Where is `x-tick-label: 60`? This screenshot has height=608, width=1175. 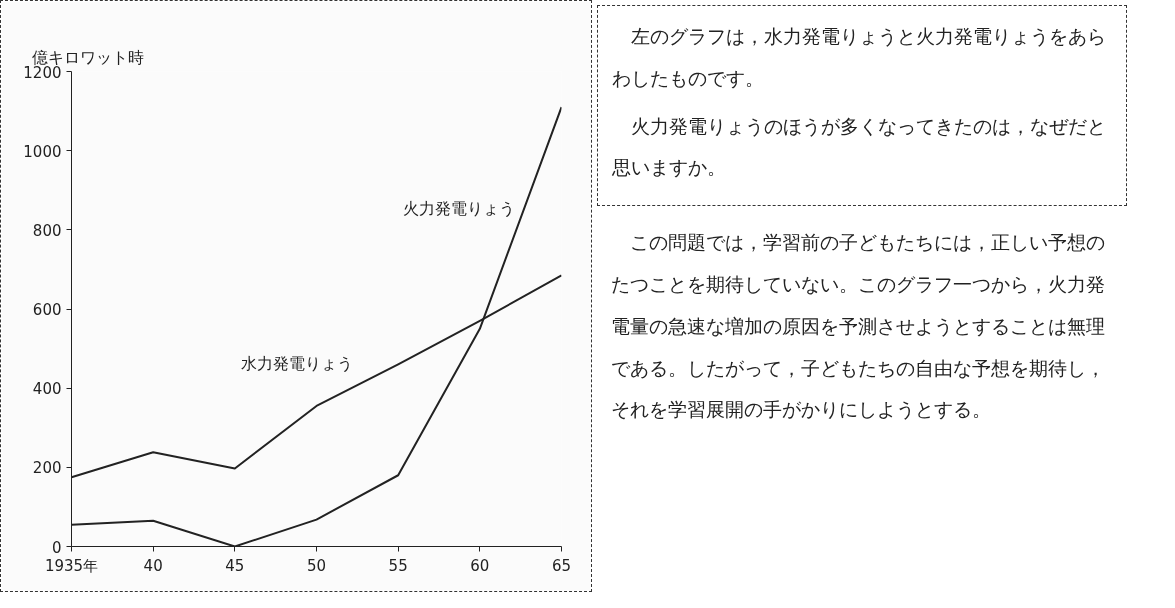 x-tick-label: 60 is located at coordinates (480, 565).